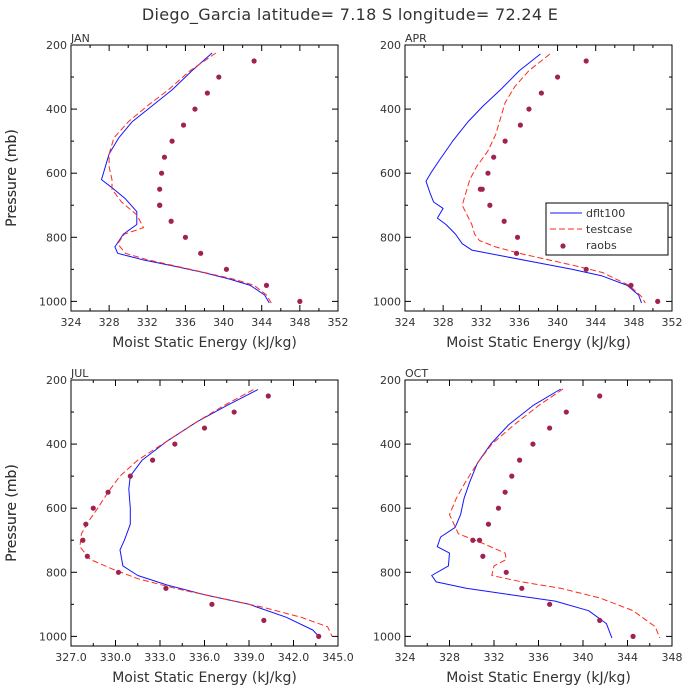 The height and width of the screenshot is (700, 700). I want to click on y-axis-label-jul: Pressure (mb), so click(12, 513).